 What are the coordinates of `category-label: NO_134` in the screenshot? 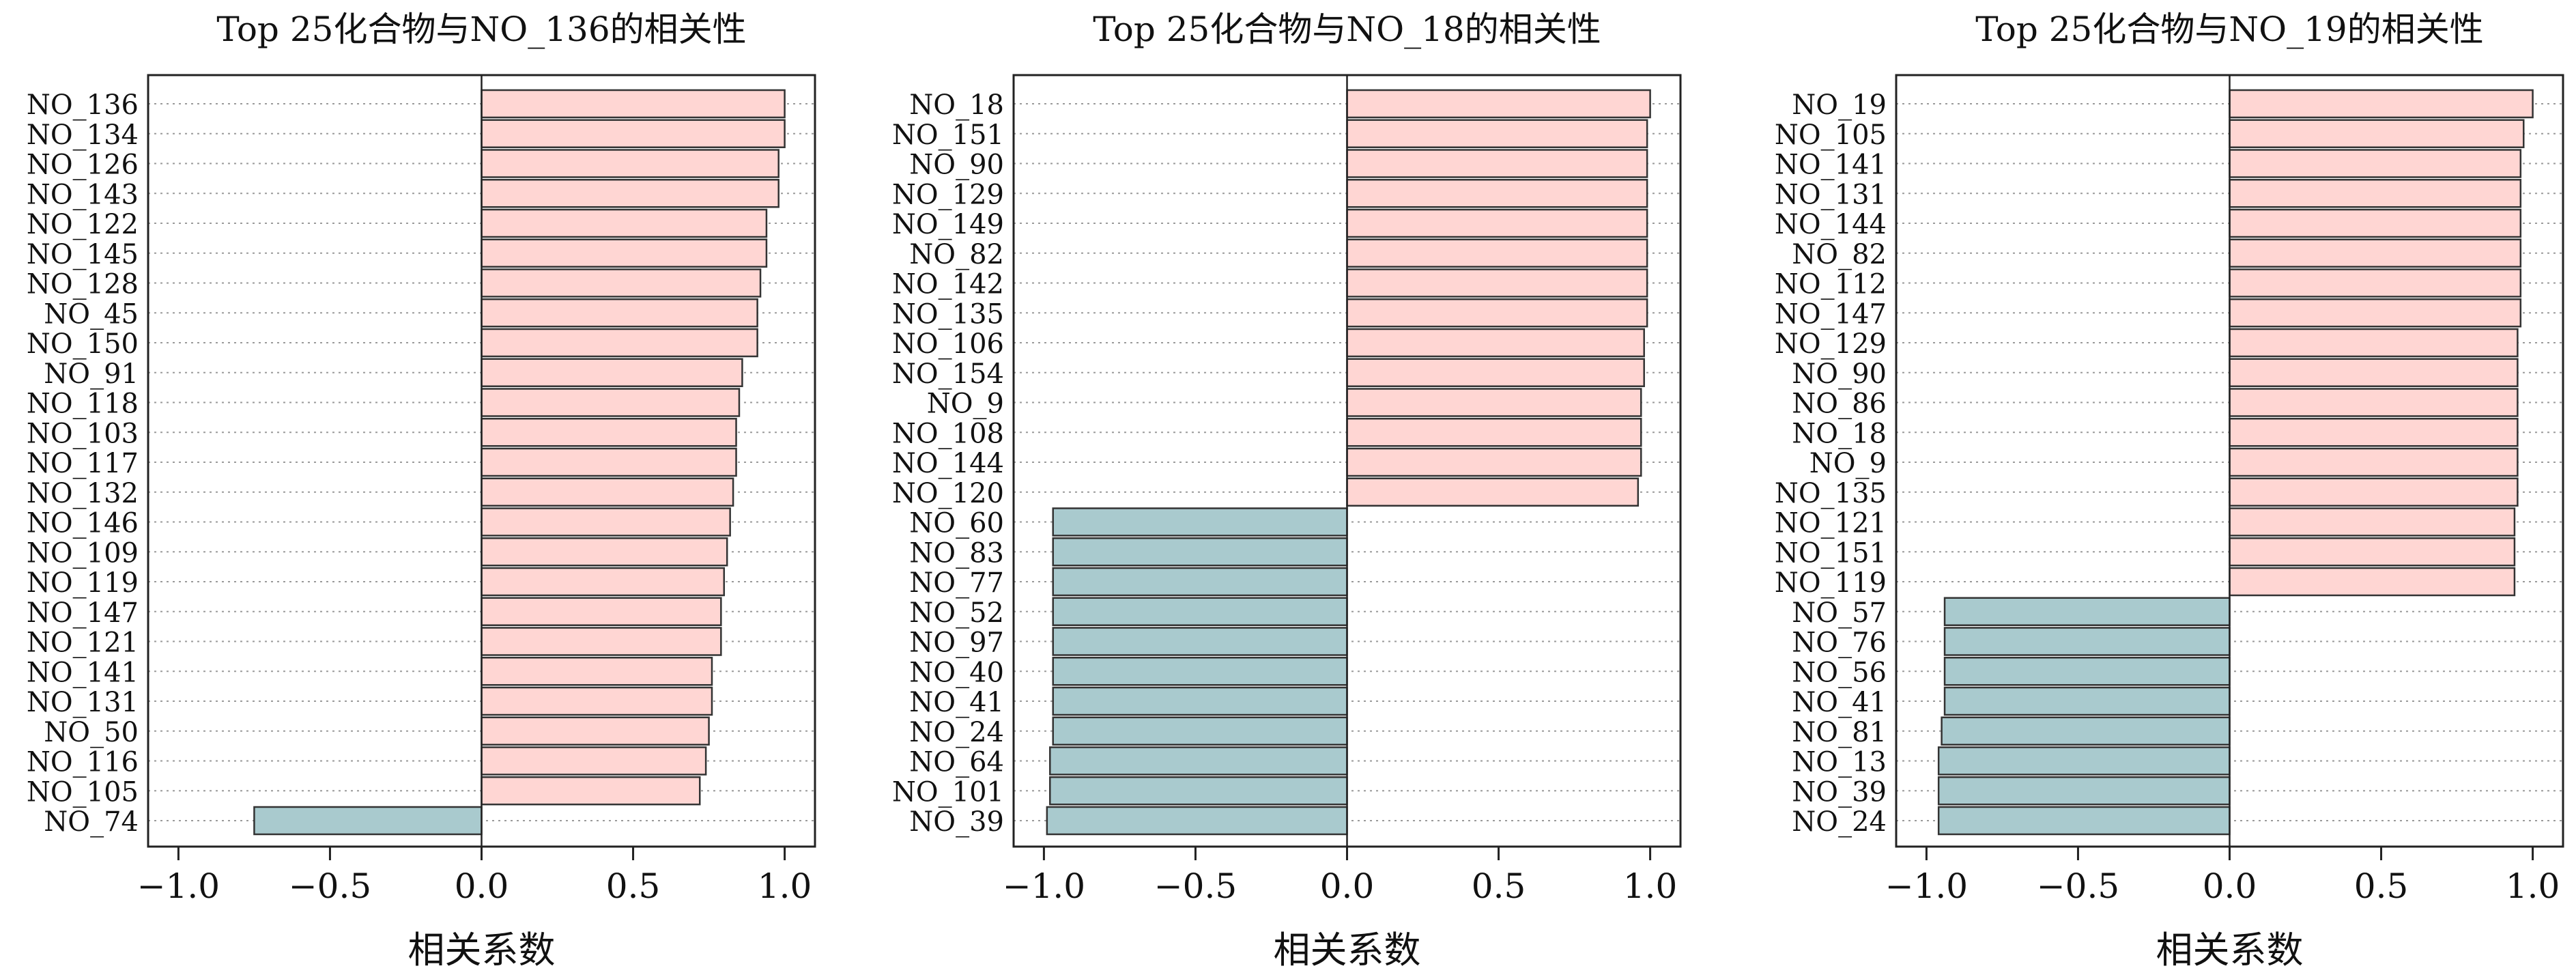 It's located at (83, 135).